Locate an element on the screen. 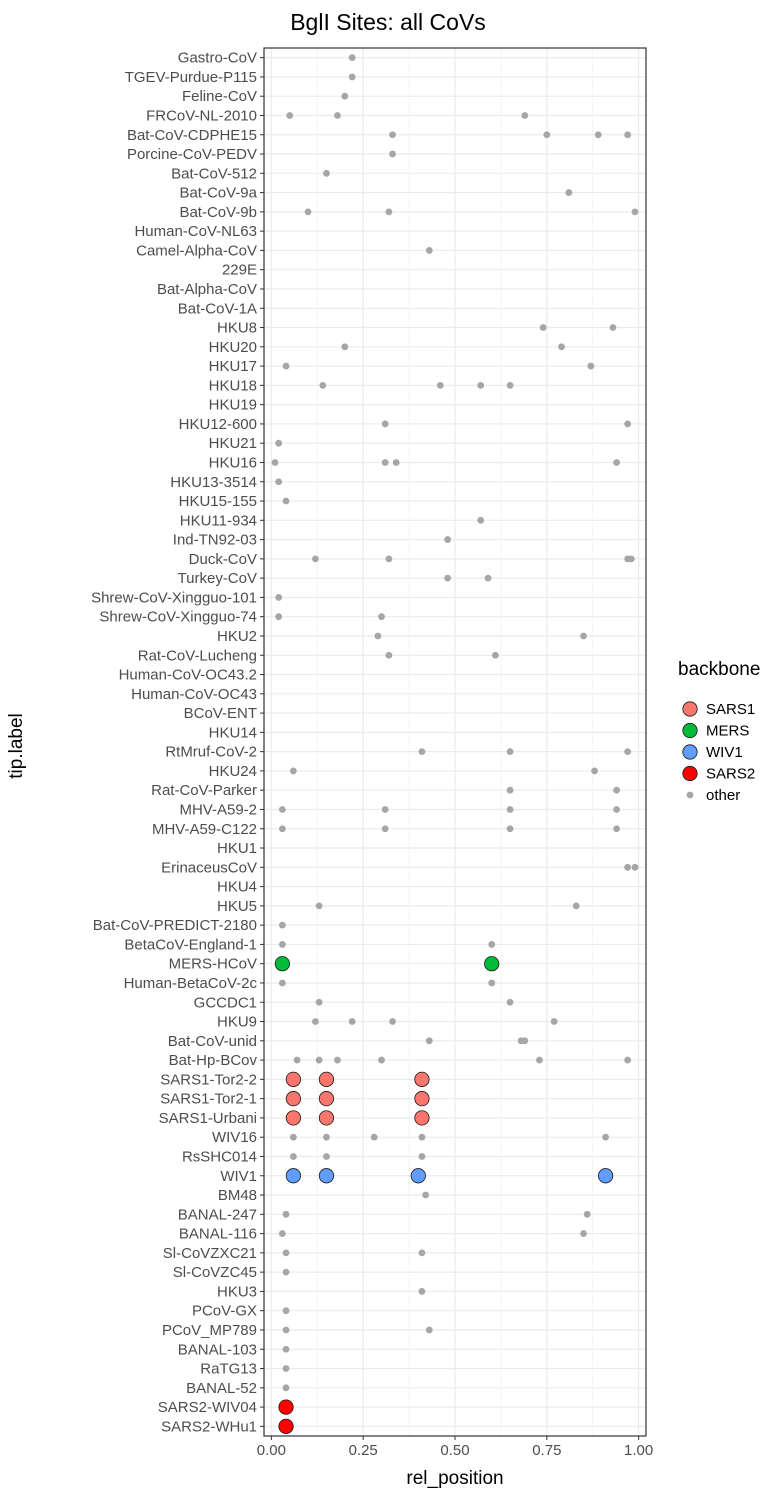 The height and width of the screenshot is (1492, 784). y-tick-label: MERS-HCoV is located at coordinates (213, 964).